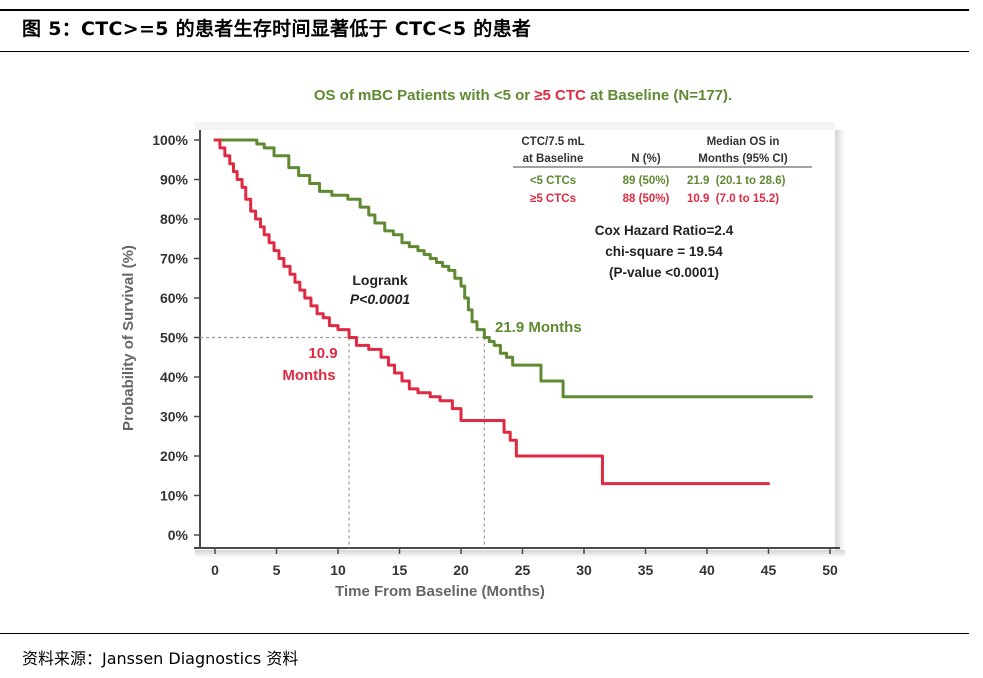  What do you see at coordinates (538, 327) in the screenshot?
I see `green-median-label: 21.9 Months` at bounding box center [538, 327].